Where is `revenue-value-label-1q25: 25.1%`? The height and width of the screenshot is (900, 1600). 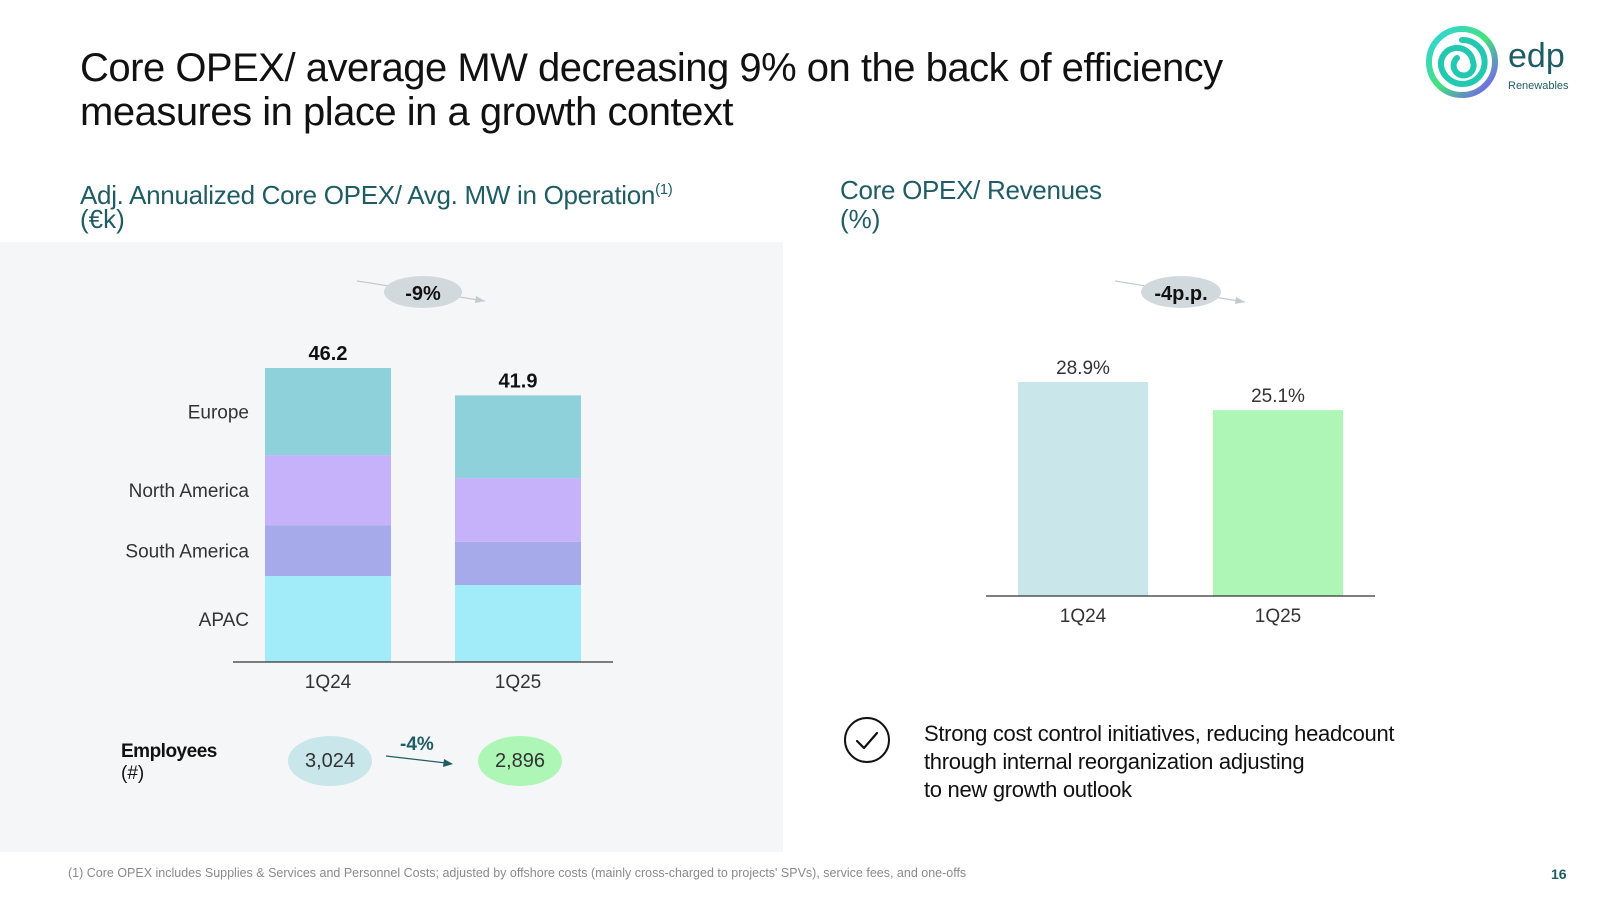
revenue-value-label-1q25: 25.1% is located at coordinates (1278, 396).